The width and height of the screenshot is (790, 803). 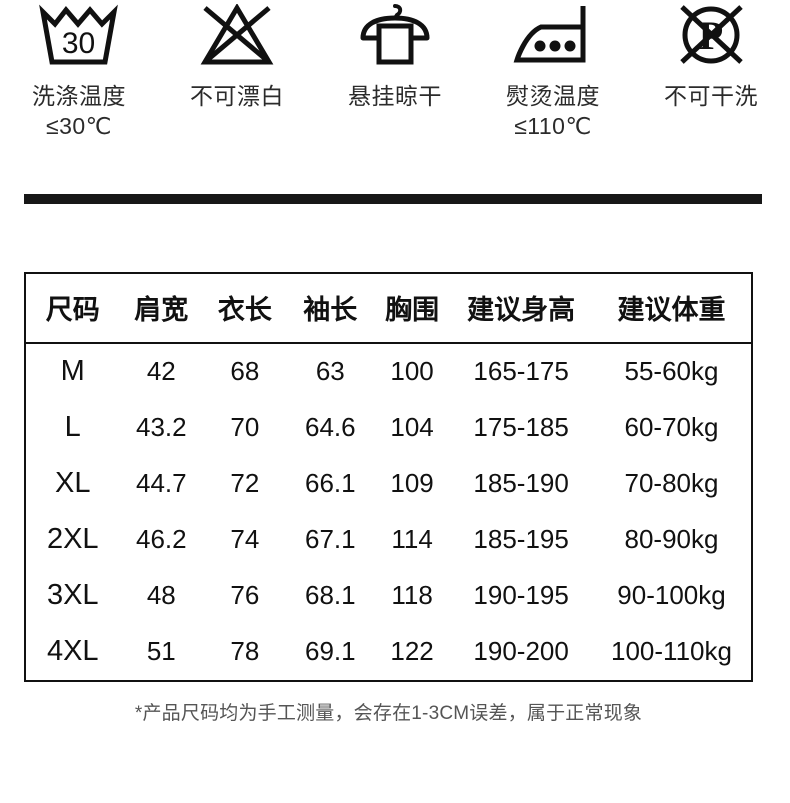 I want to click on cell-weight: 100-110kg, so click(x=671, y=651).